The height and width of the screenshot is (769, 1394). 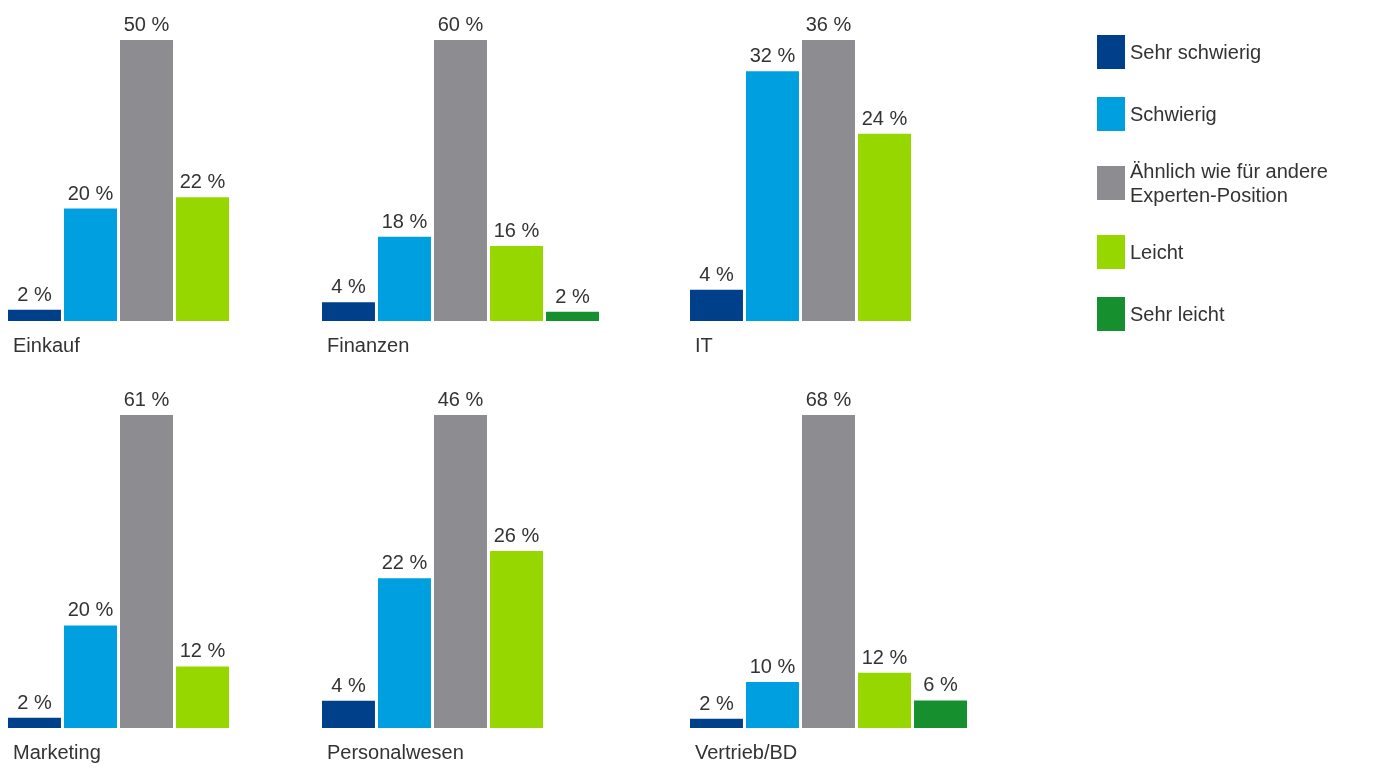 What do you see at coordinates (1177, 314) in the screenshot?
I see `legend-label: Sehr leicht` at bounding box center [1177, 314].